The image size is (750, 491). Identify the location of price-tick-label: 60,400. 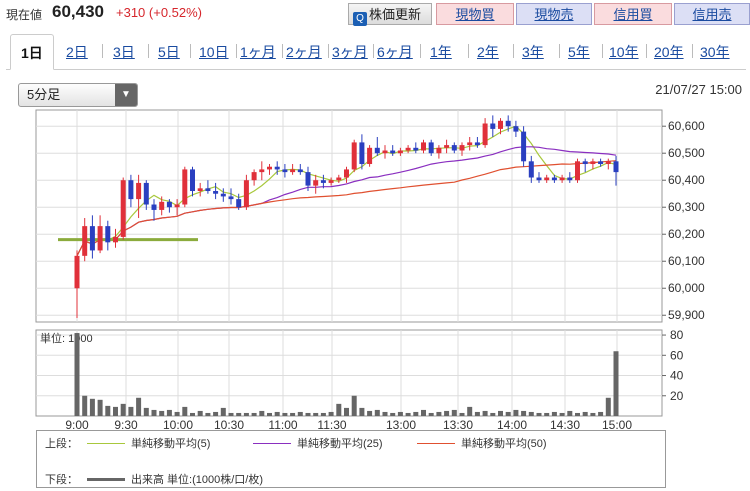
(686, 180).